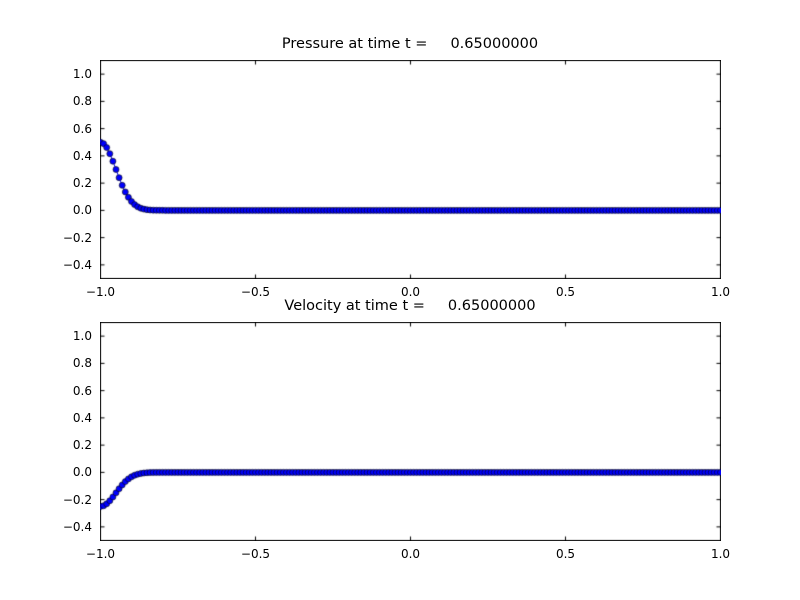  What do you see at coordinates (410, 306) in the screenshot?
I see `velocity-title: Velocity at time t = 0.65000000` at bounding box center [410, 306].